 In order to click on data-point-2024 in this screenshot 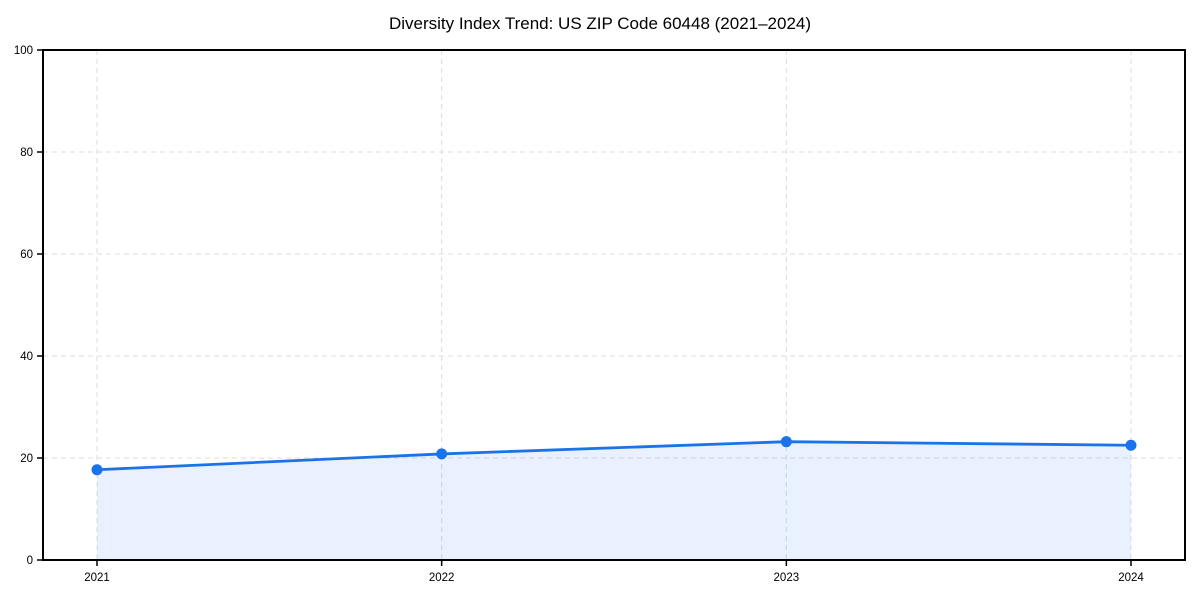, I will do `click(1131, 445)`.